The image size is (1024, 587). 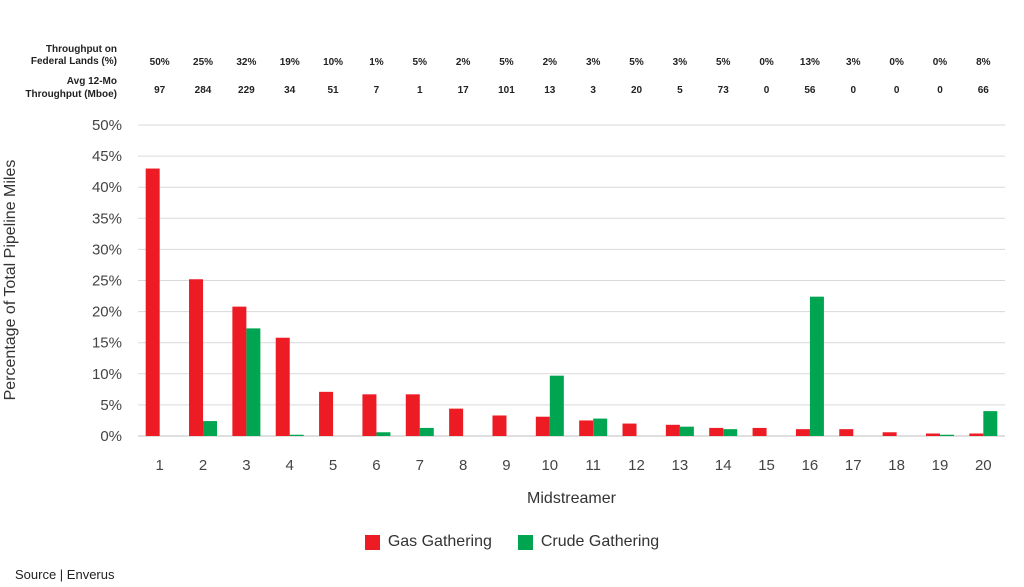 I want to click on y-tick-label: 10%, so click(x=107, y=374).